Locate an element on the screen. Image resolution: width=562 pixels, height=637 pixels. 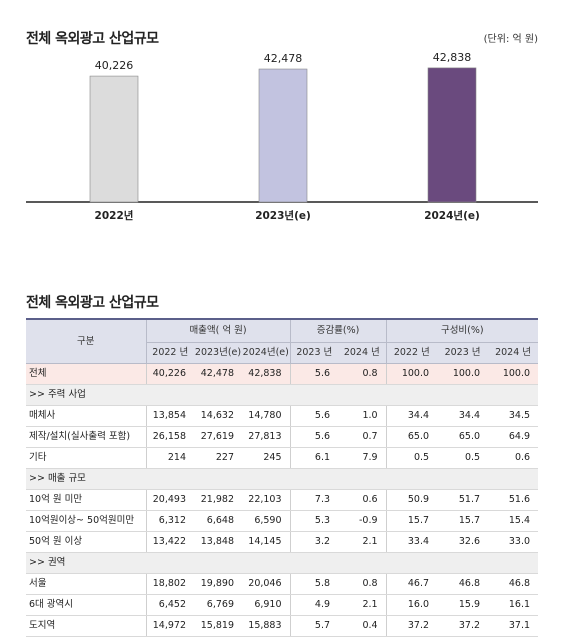
row-label: 10억원이상~ 50억원미만 is located at coordinates (86, 521).